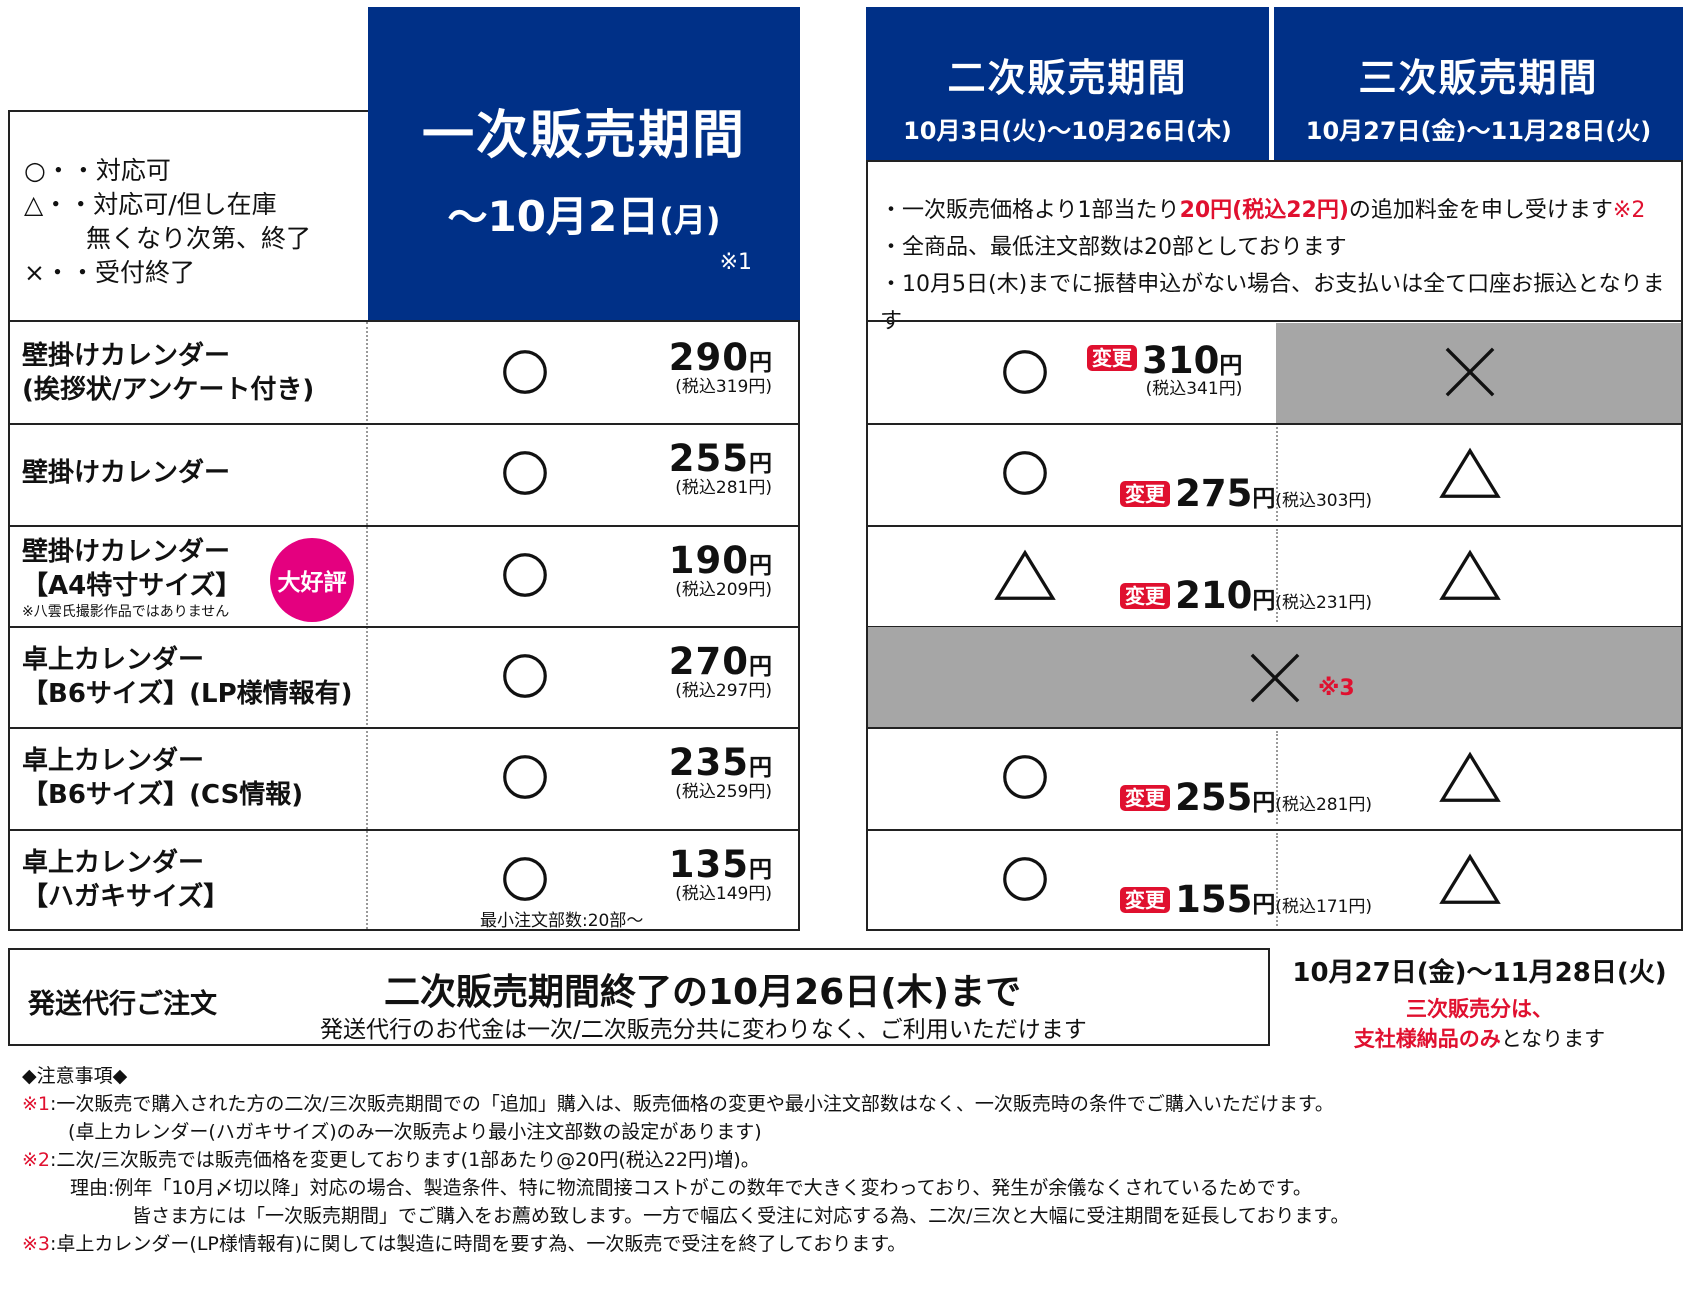 The height and width of the screenshot is (1295, 1689). Describe the element at coordinates (720, 670) in the screenshot. I see `price-period1: 270円 (税込297円)` at that location.